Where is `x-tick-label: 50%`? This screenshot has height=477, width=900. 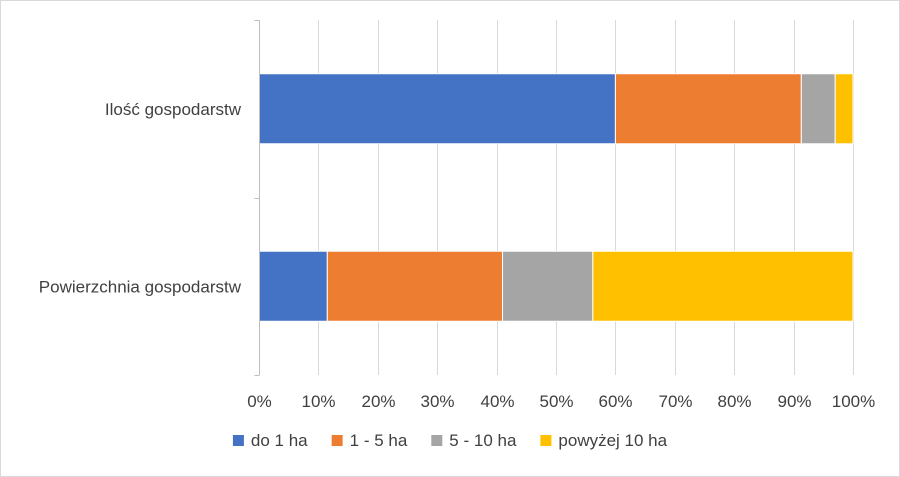
x-tick-label: 50% is located at coordinates (556, 401).